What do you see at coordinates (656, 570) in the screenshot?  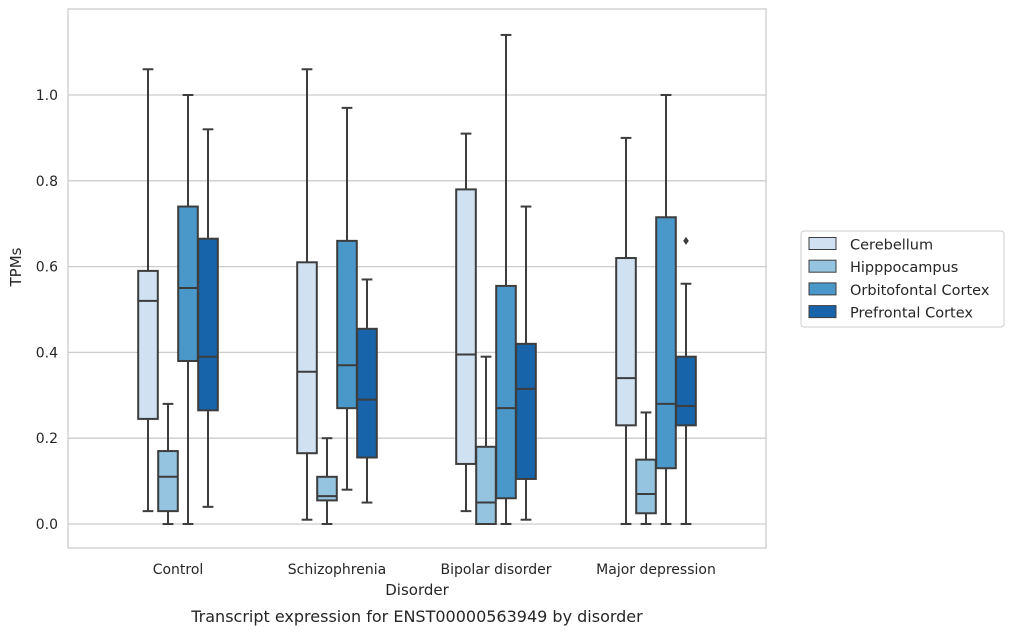 I see `x-tick-label: Major depression` at bounding box center [656, 570].